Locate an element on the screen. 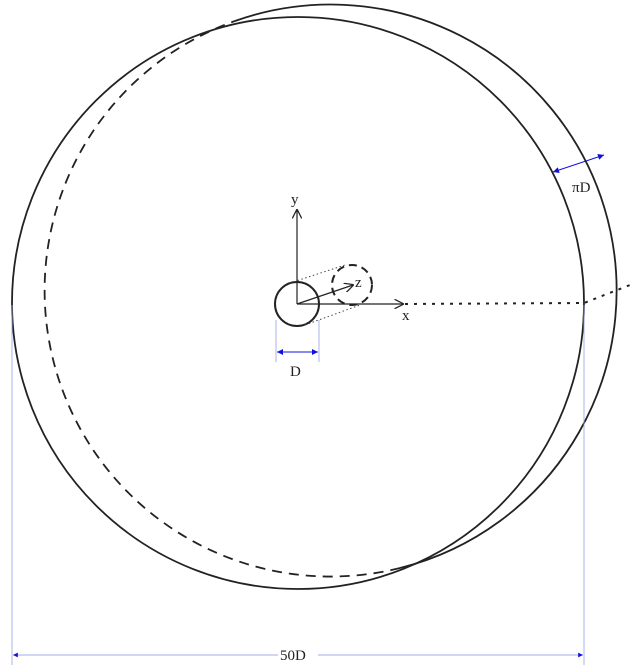  z-axis is located at coordinates (324, 295).